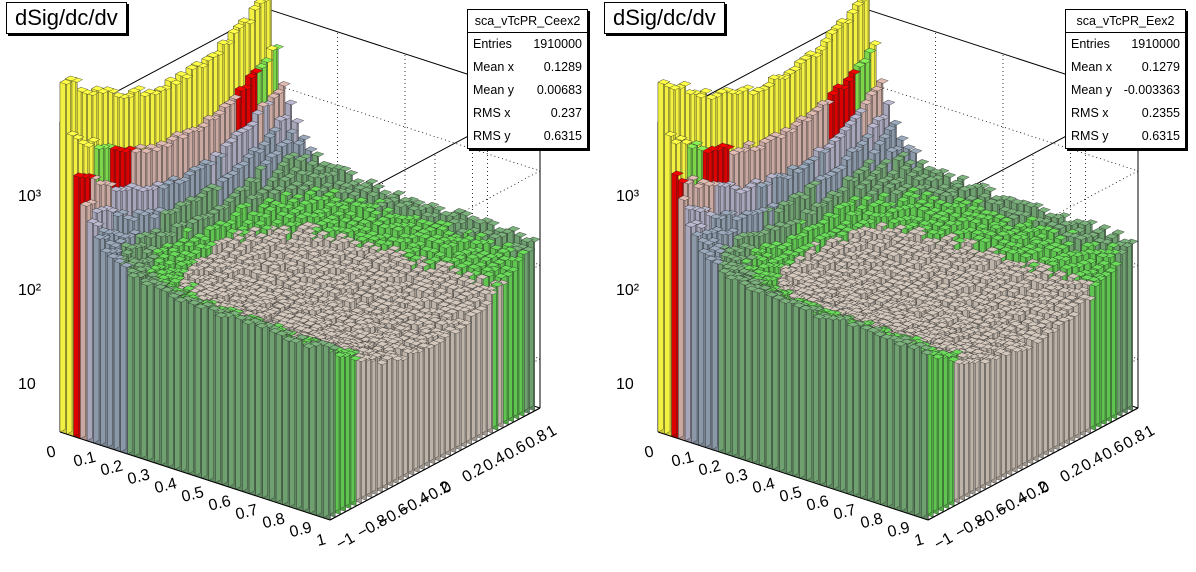  Describe the element at coordinates (527, 113) in the screenshot. I see `stats-row-rms-x: RMS x 0.237` at that location.